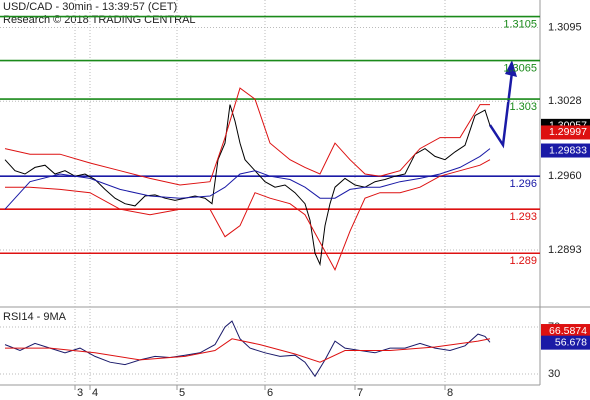 This screenshot has width=590, height=400. I want to click on rsi-title: RSI14 - 9MA, so click(35, 317).